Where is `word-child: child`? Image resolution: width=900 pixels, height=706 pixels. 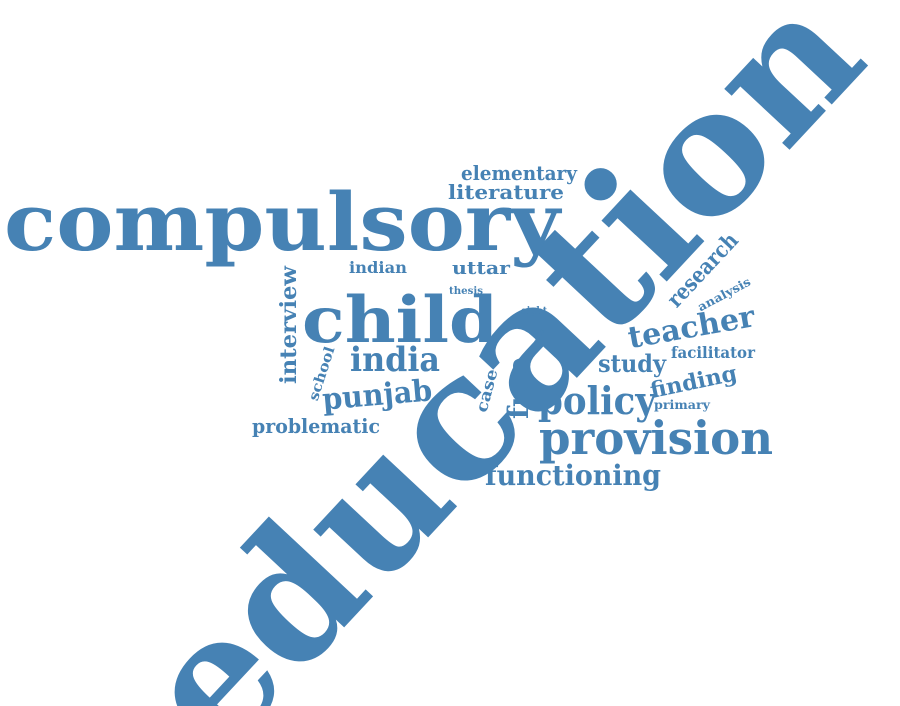 word-child: child is located at coordinates (400, 320).